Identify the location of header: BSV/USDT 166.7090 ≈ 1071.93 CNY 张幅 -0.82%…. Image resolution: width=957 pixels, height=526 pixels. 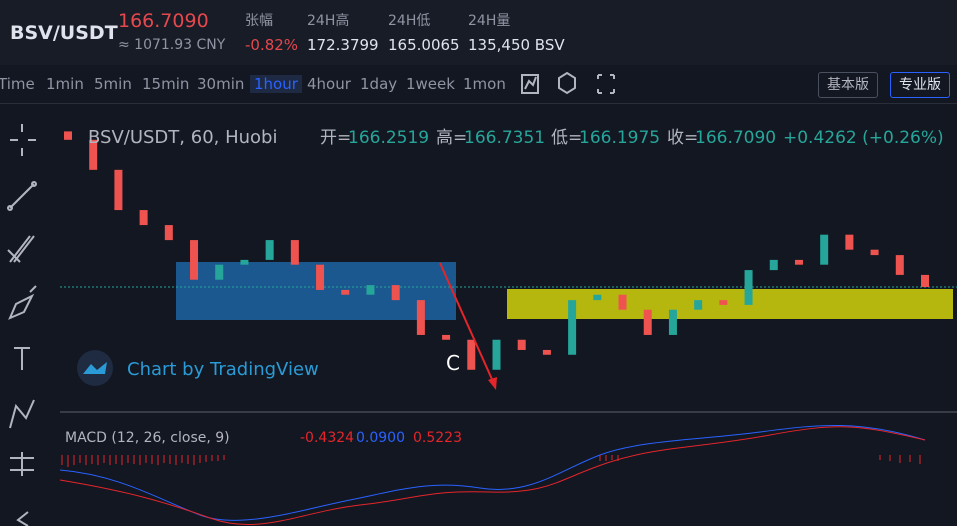
(478, 32).